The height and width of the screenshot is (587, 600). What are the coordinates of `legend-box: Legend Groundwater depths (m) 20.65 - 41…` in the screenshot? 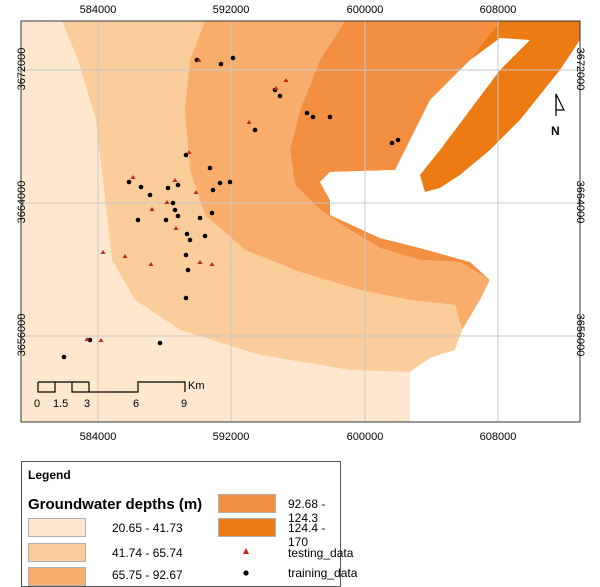 It's located at (189, 524).